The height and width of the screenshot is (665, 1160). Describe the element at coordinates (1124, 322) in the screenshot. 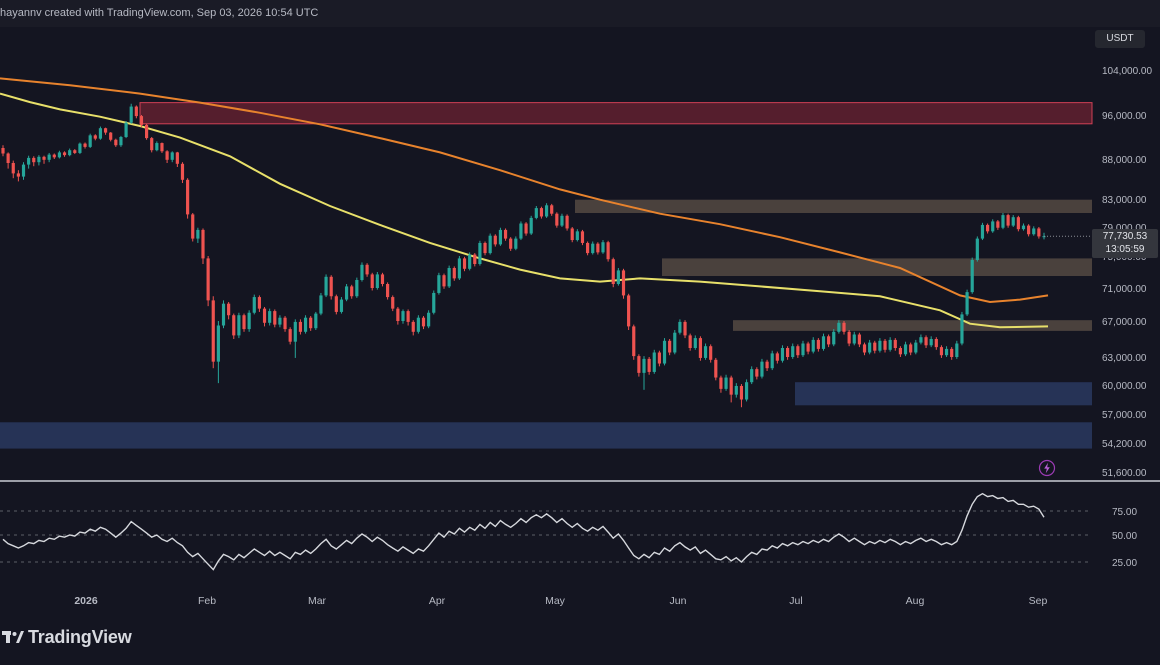

I see `price-tick-label: 67,000.00` at that location.